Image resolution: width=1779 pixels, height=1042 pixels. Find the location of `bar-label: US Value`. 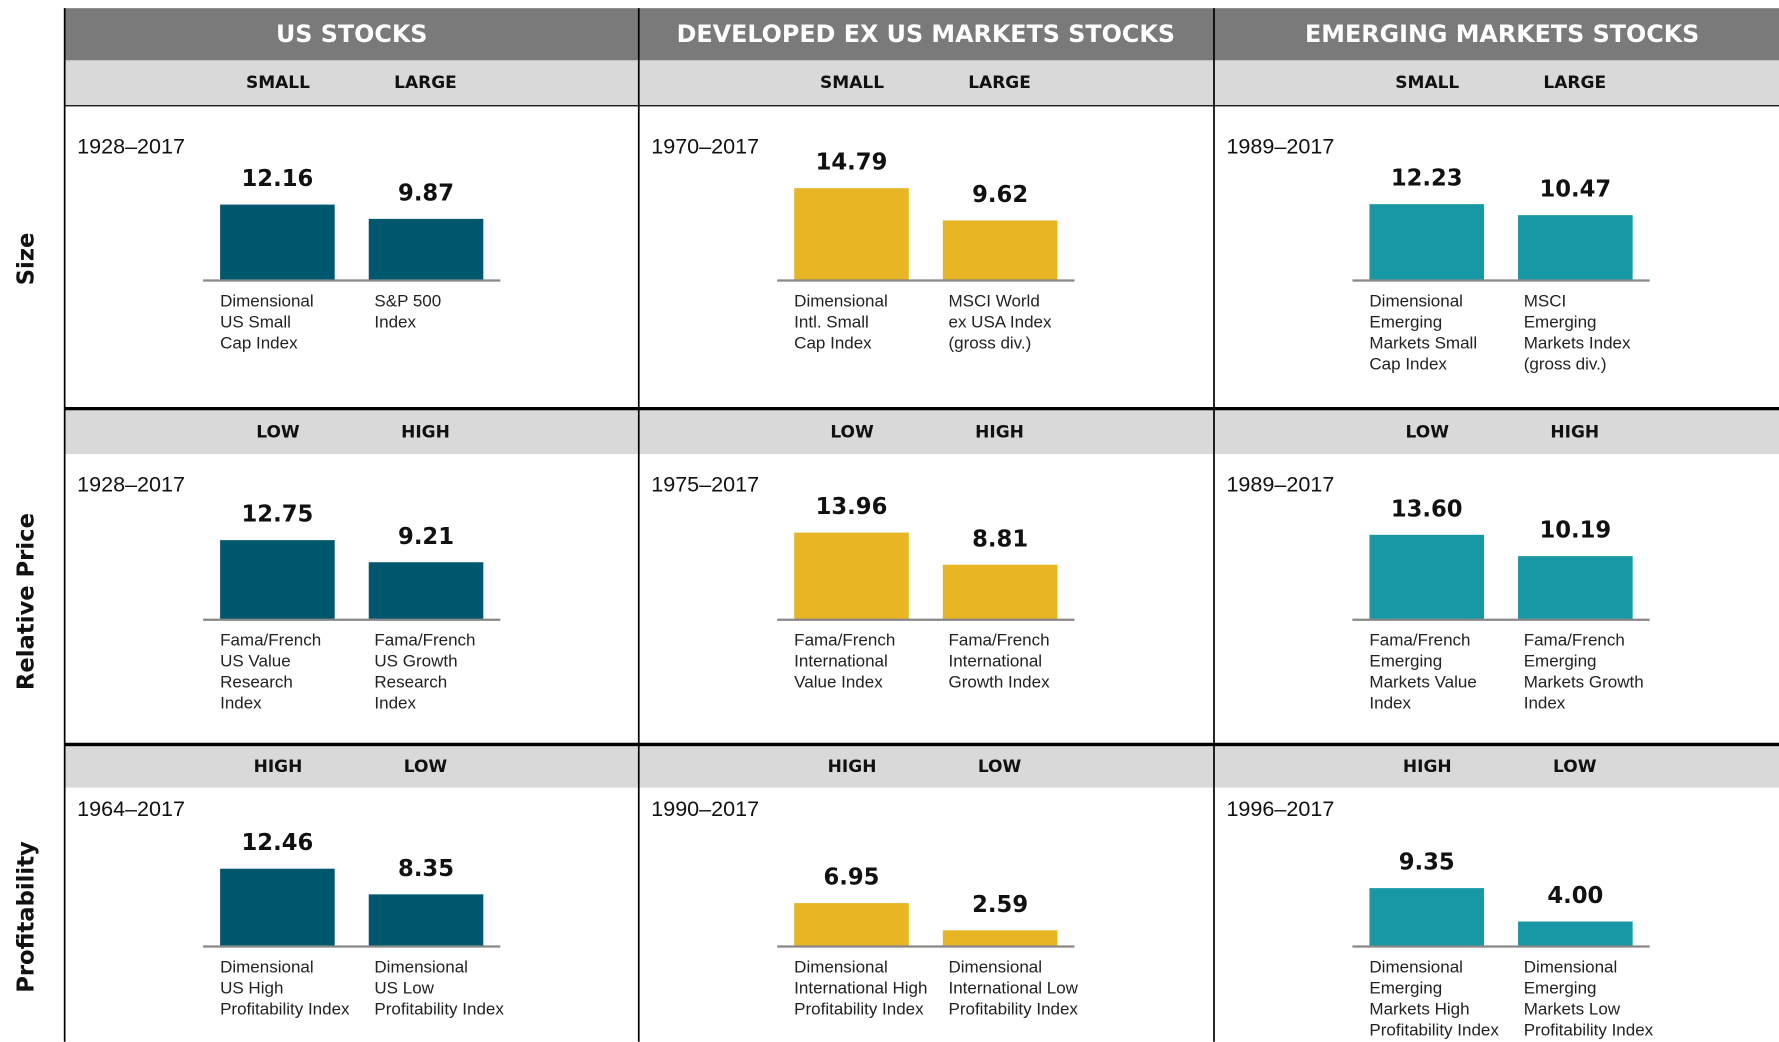

bar-label: US Value is located at coordinates (255, 661).